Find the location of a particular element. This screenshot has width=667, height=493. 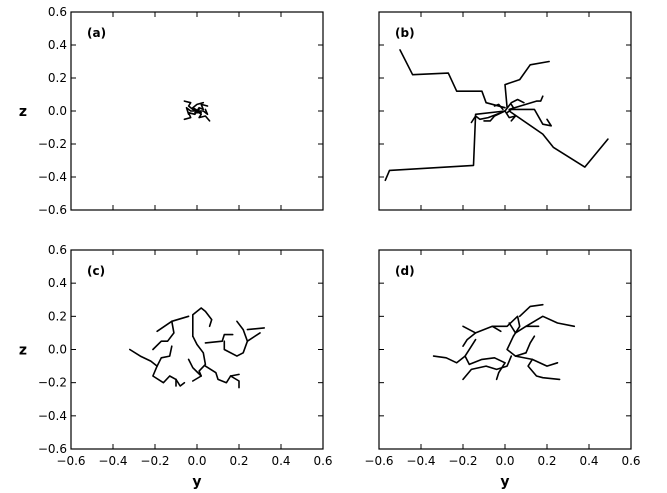

panel-c-ytick-label-3: 0.0 is located at coordinates (57, 350).